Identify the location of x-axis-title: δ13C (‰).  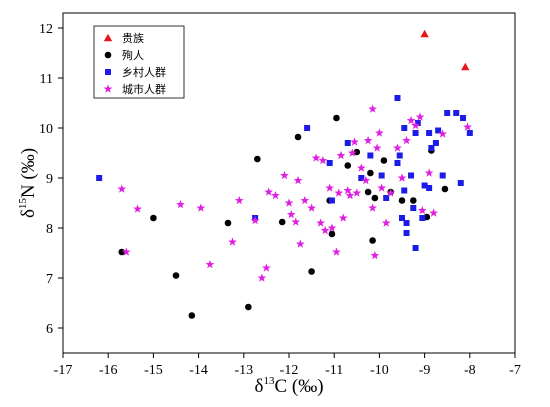
(288, 386).